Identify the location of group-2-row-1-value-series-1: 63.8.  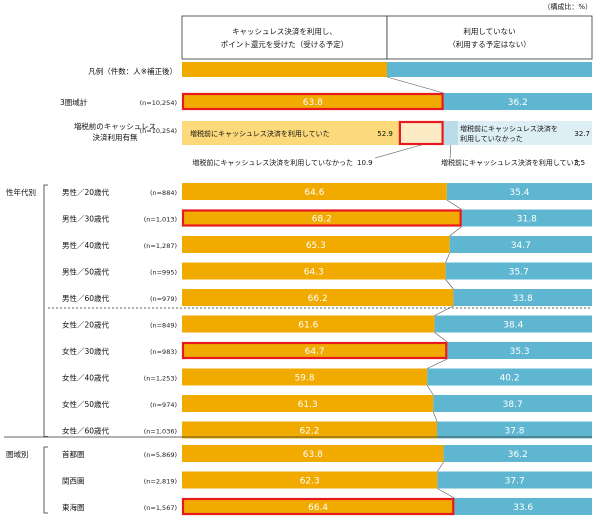
(313, 455).